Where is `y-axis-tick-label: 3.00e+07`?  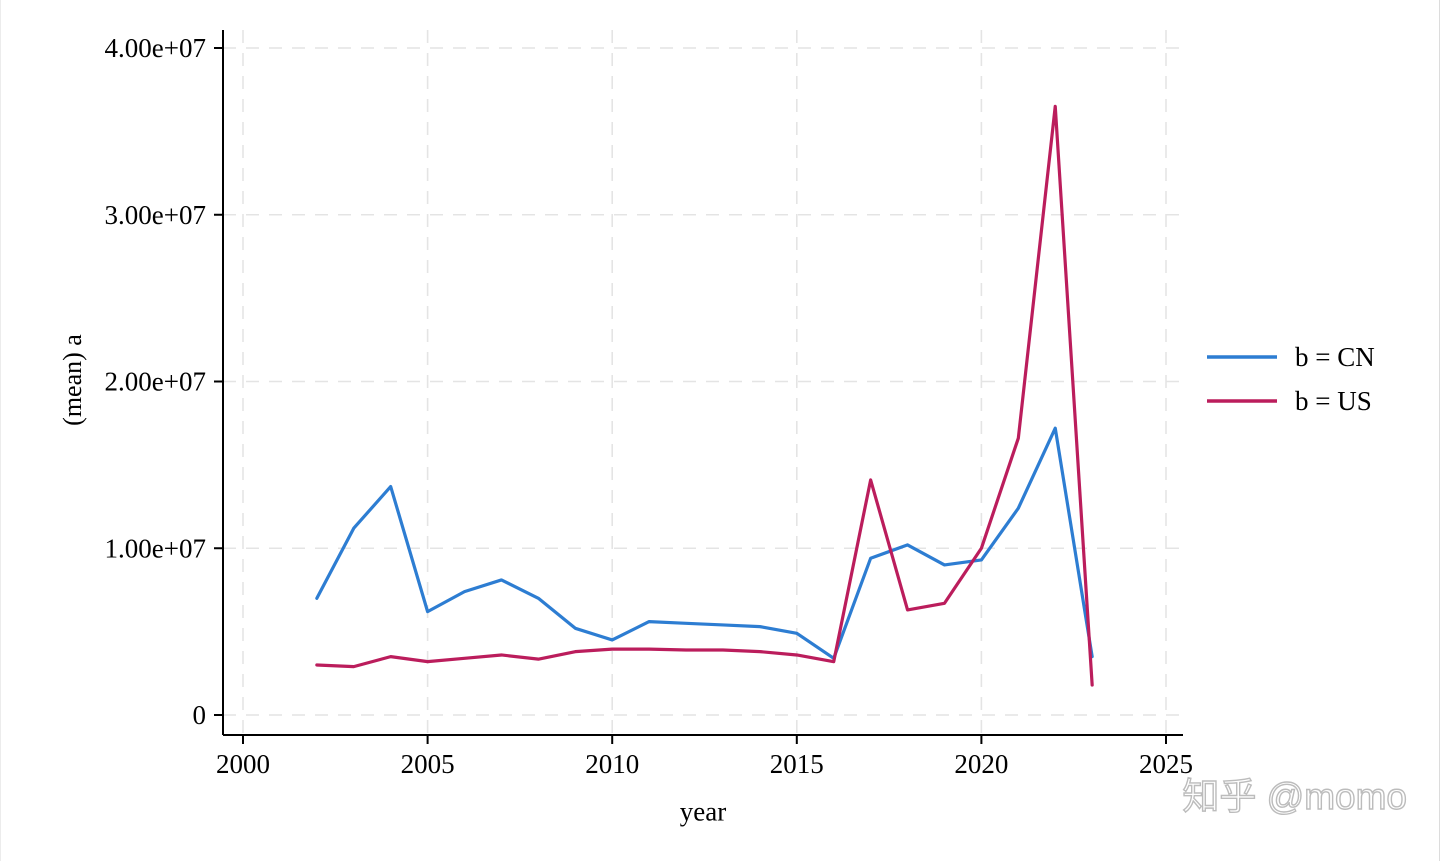
y-axis-tick-label: 3.00e+07 is located at coordinates (155, 215).